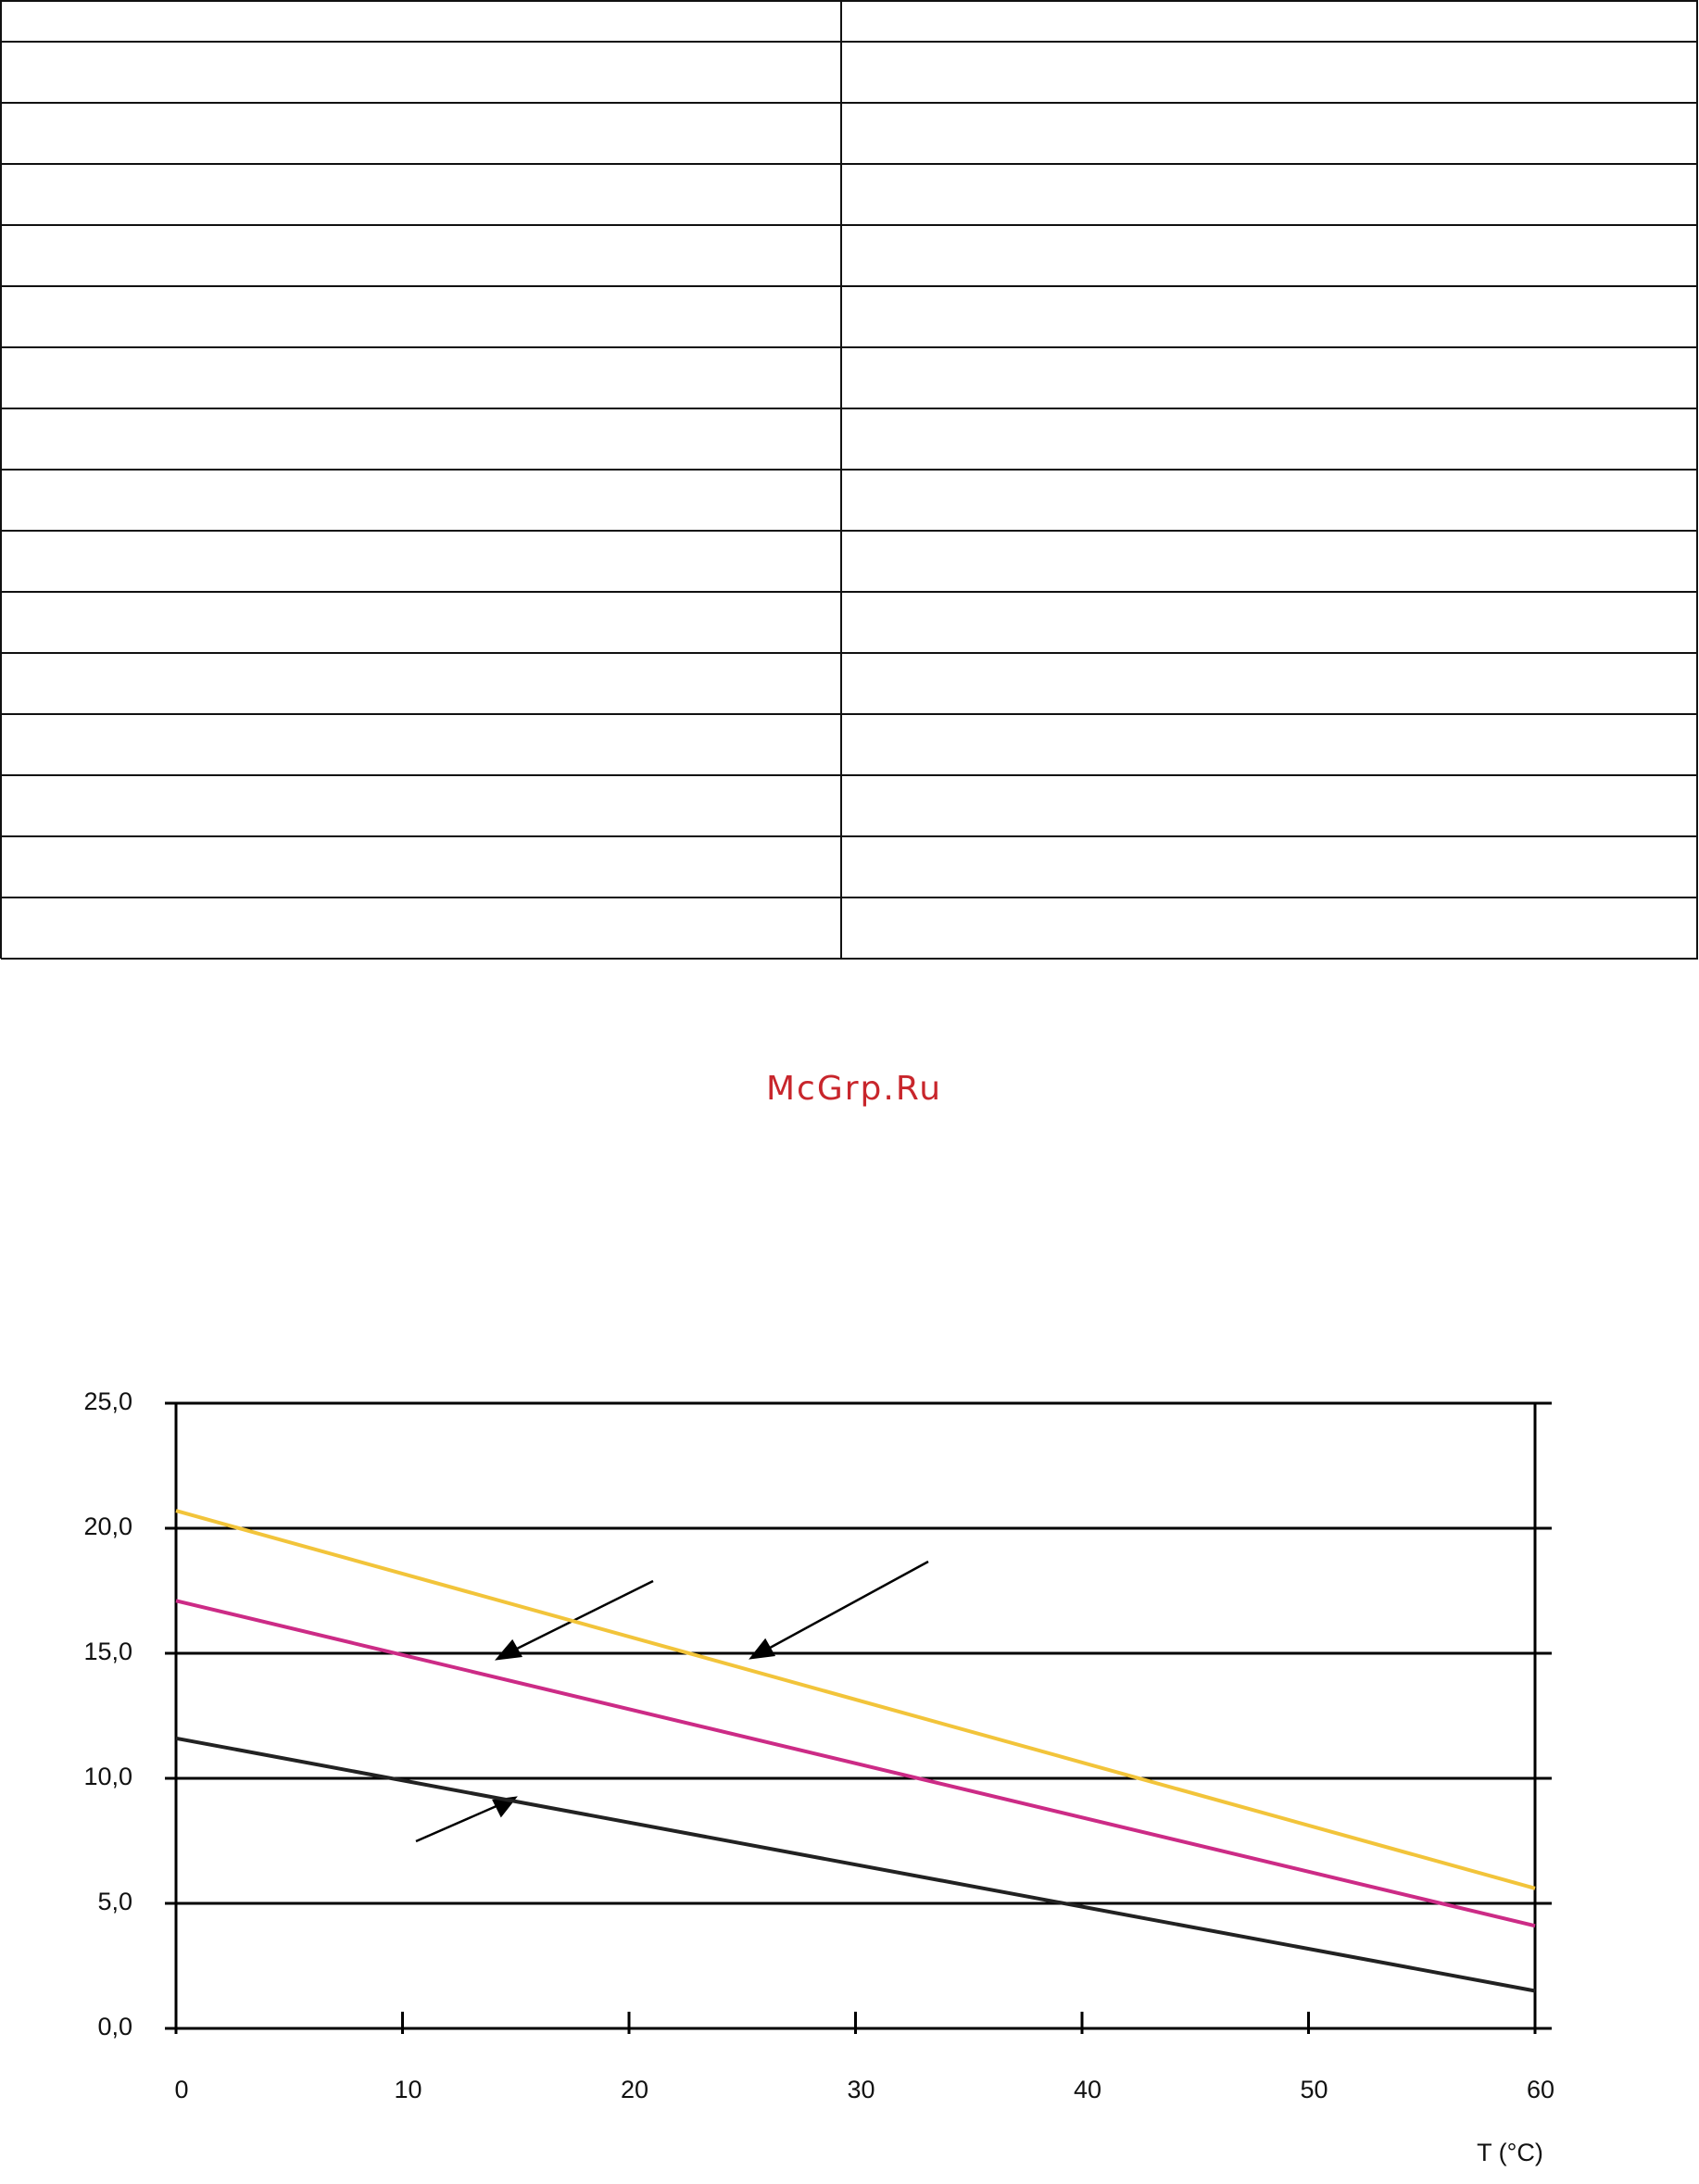  Describe the element at coordinates (1314, 2089) in the screenshot. I see `x-tick-label: 50` at that location.